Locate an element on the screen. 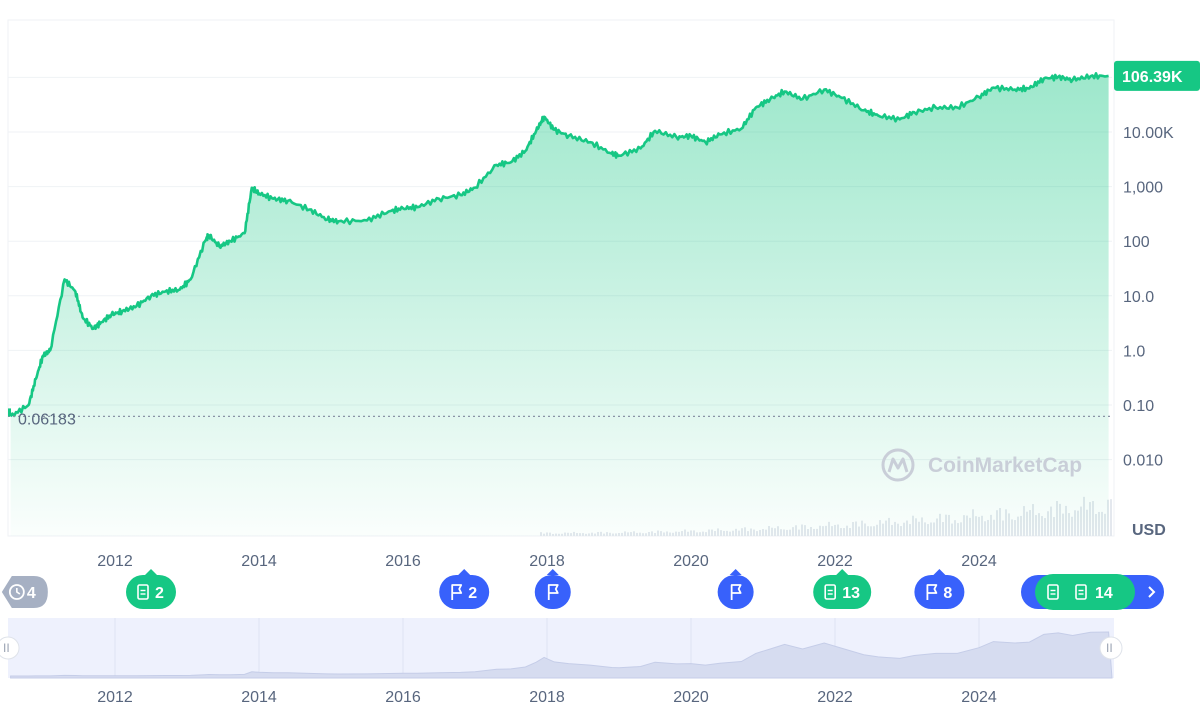  x-tick-label: 2016 is located at coordinates (403, 561).